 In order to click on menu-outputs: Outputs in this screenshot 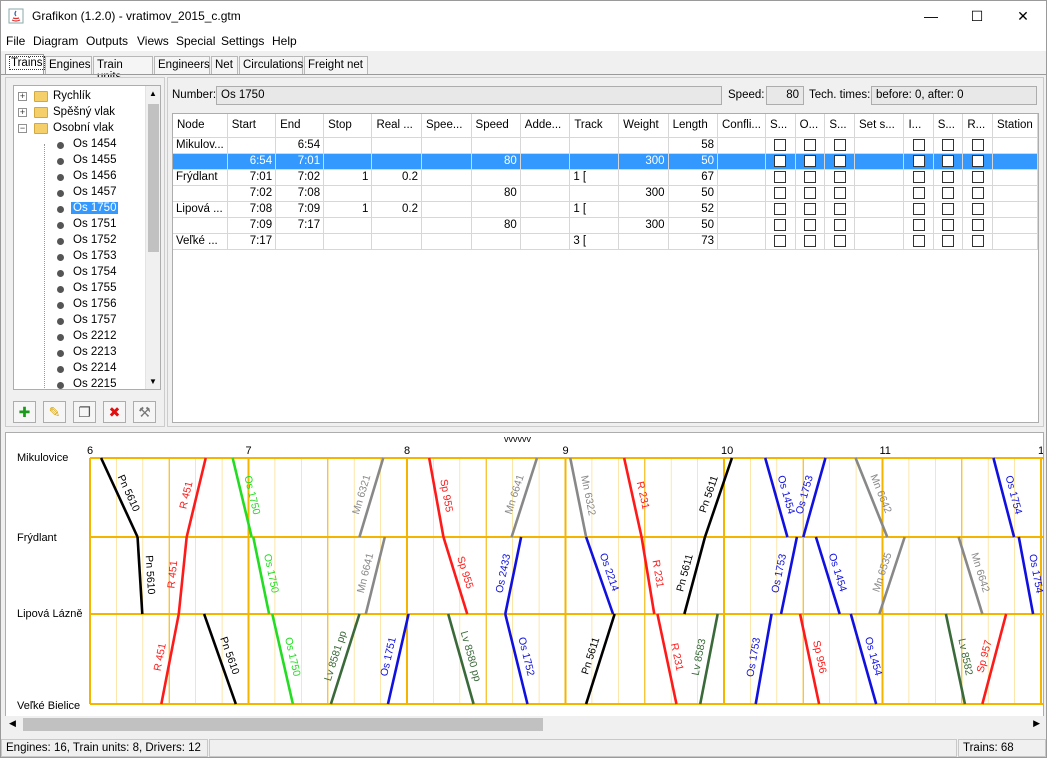, I will do `click(107, 41)`.